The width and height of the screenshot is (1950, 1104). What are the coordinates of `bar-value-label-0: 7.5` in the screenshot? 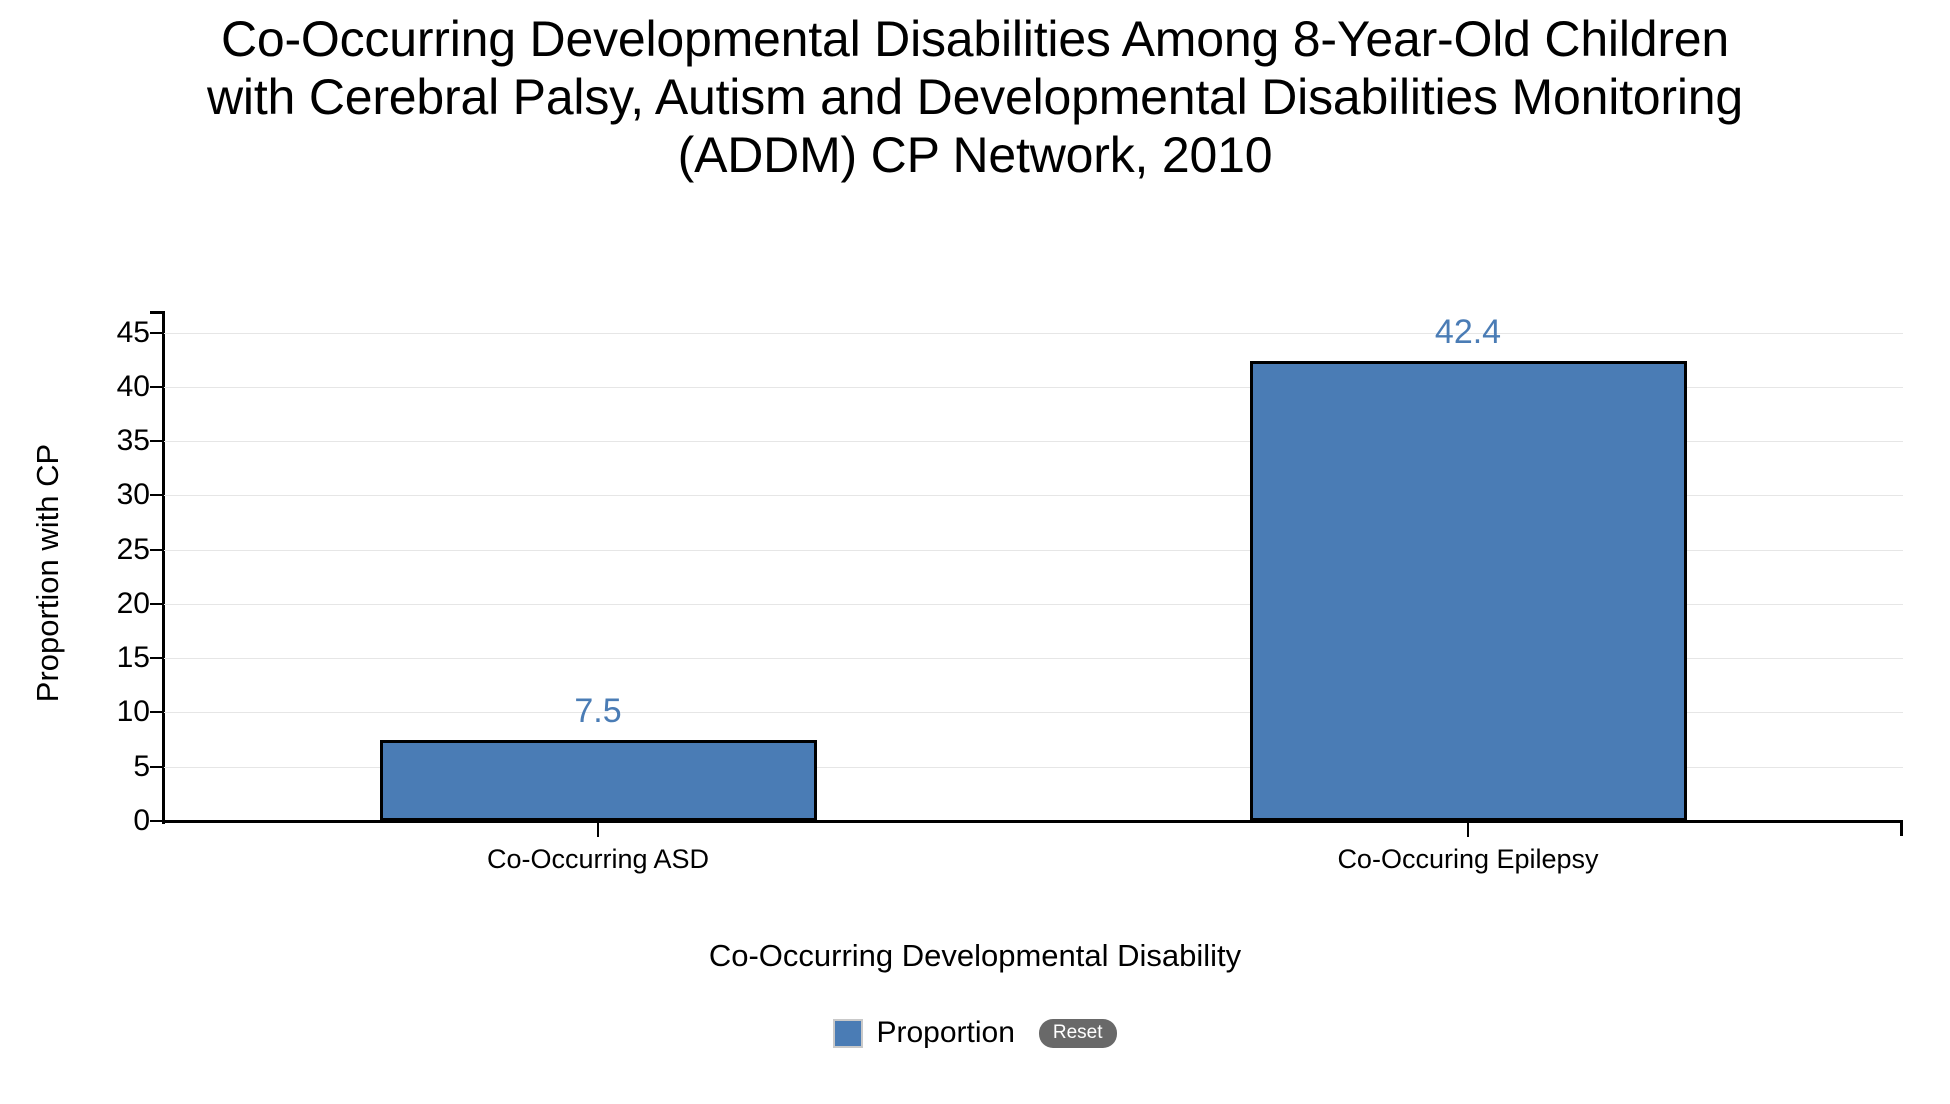 It's located at (598, 710).